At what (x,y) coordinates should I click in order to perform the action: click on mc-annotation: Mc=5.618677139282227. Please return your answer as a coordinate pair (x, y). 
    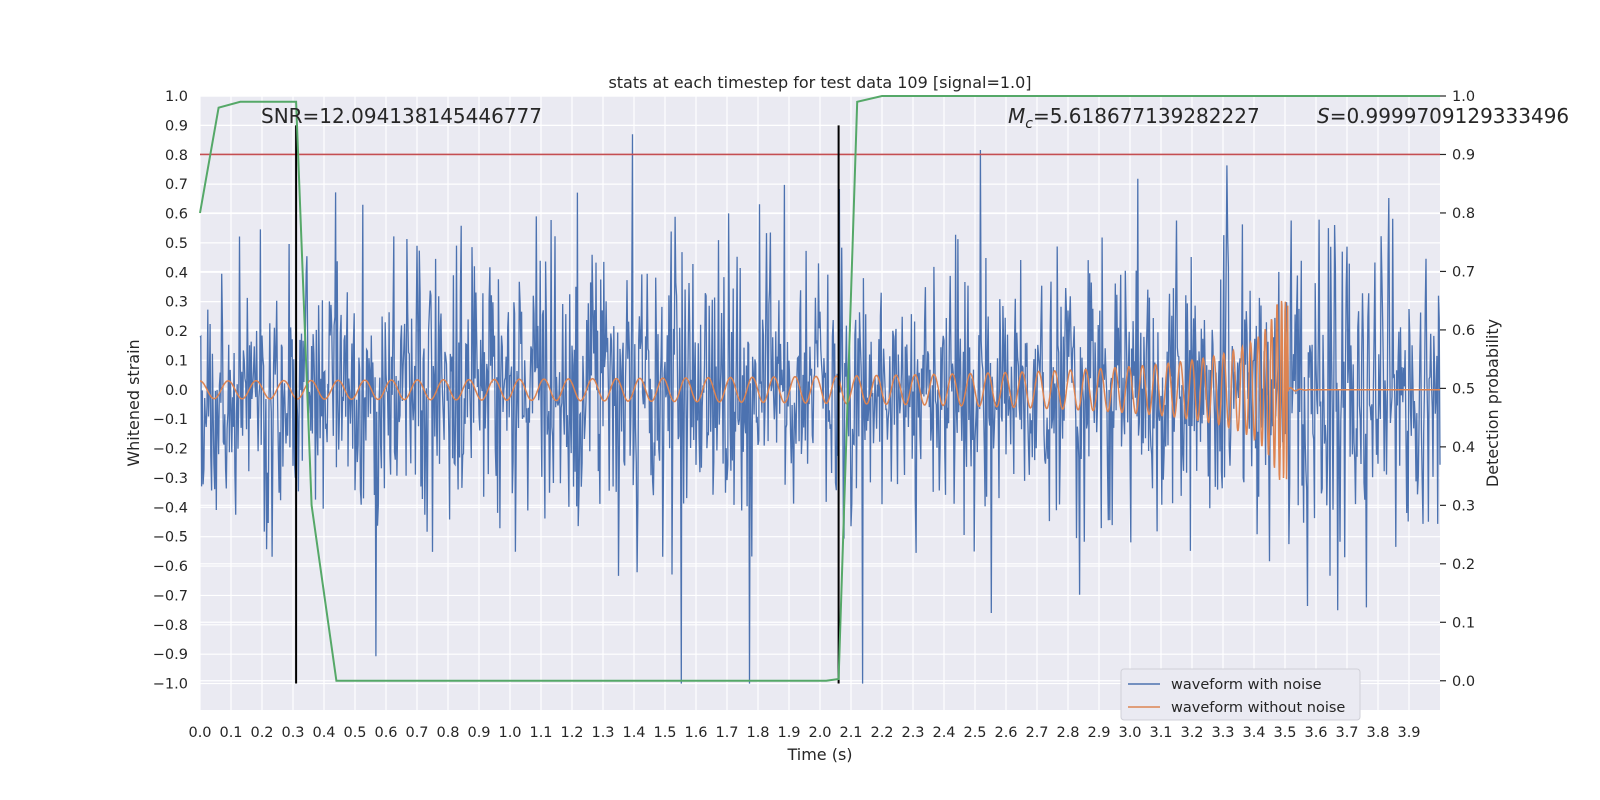
    Looking at the image, I should click on (1134, 118).